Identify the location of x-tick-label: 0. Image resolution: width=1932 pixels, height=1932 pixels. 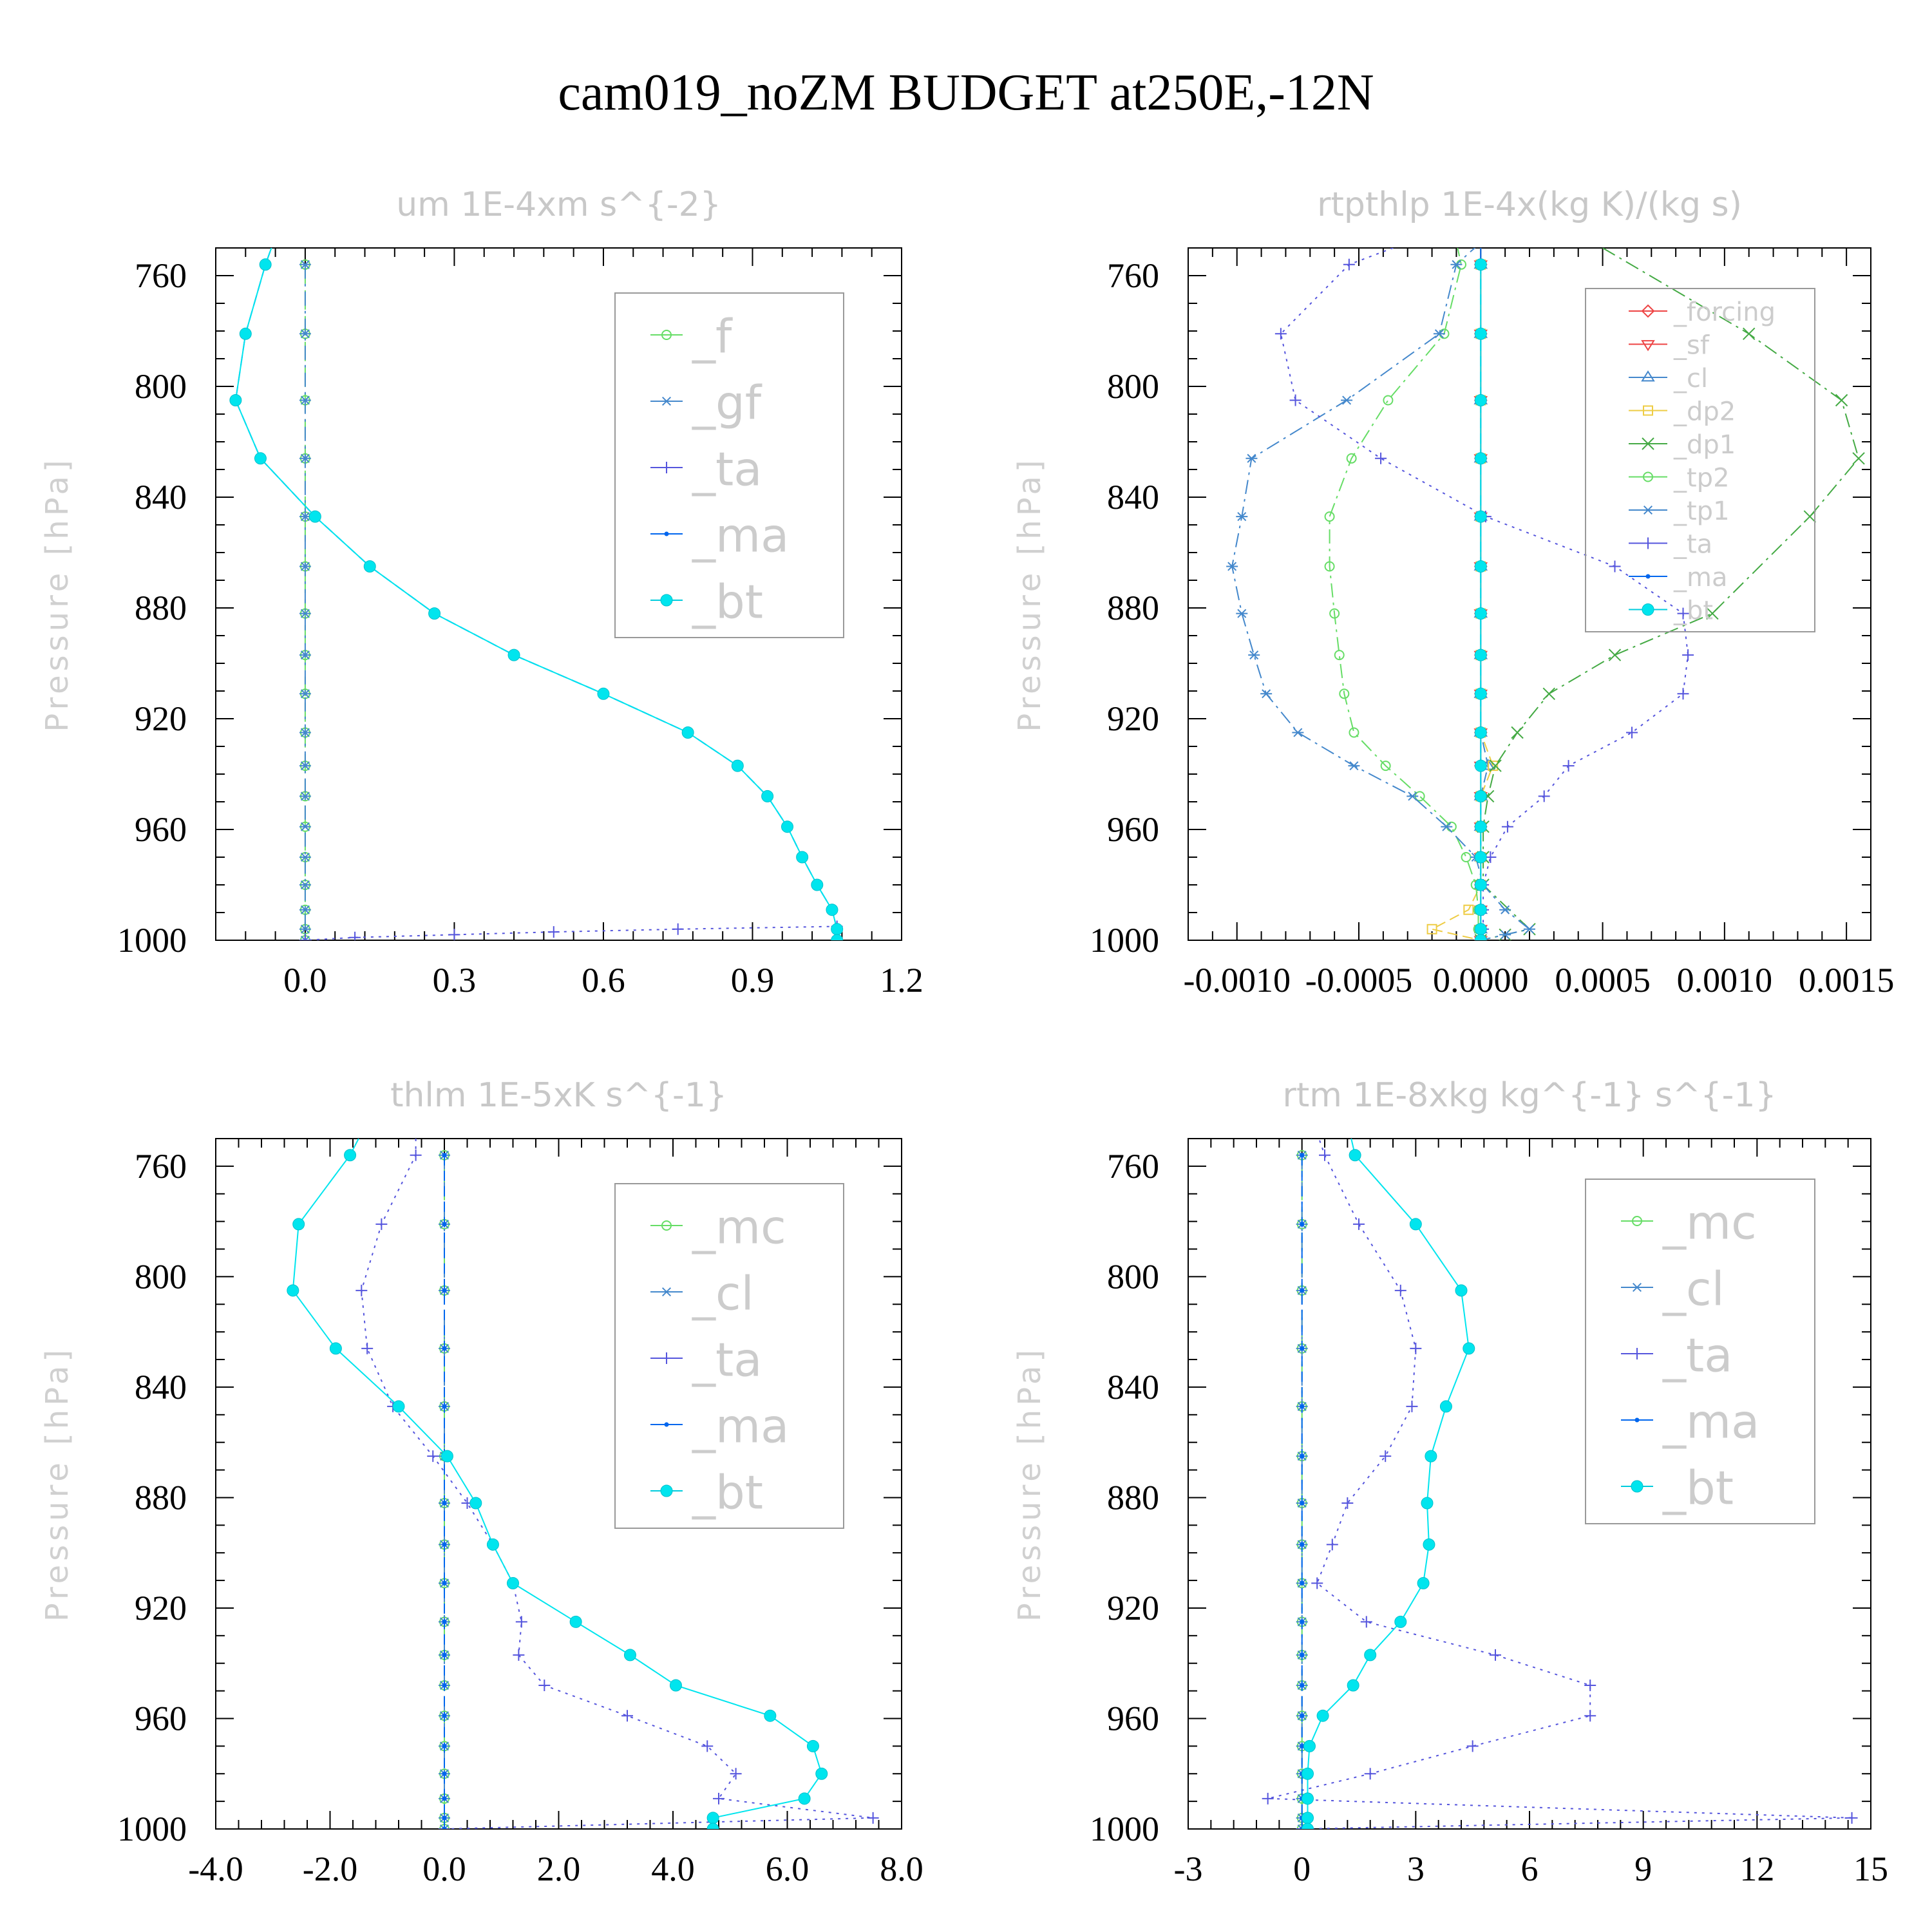
(1302, 1869).